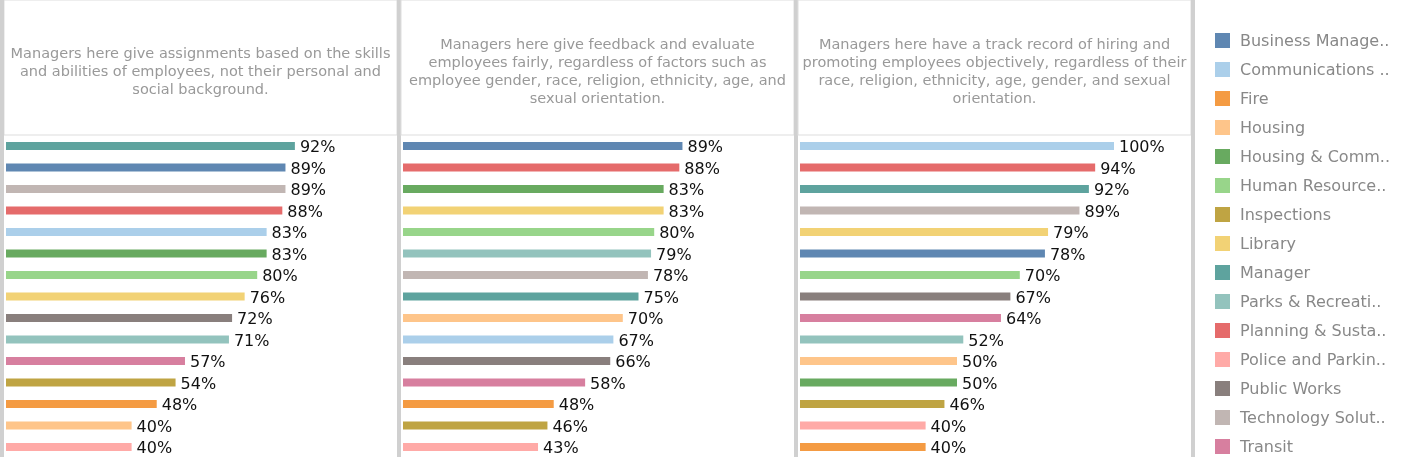 The height and width of the screenshot is (457, 1419). I want to click on data-label: 72%, so click(255, 318).